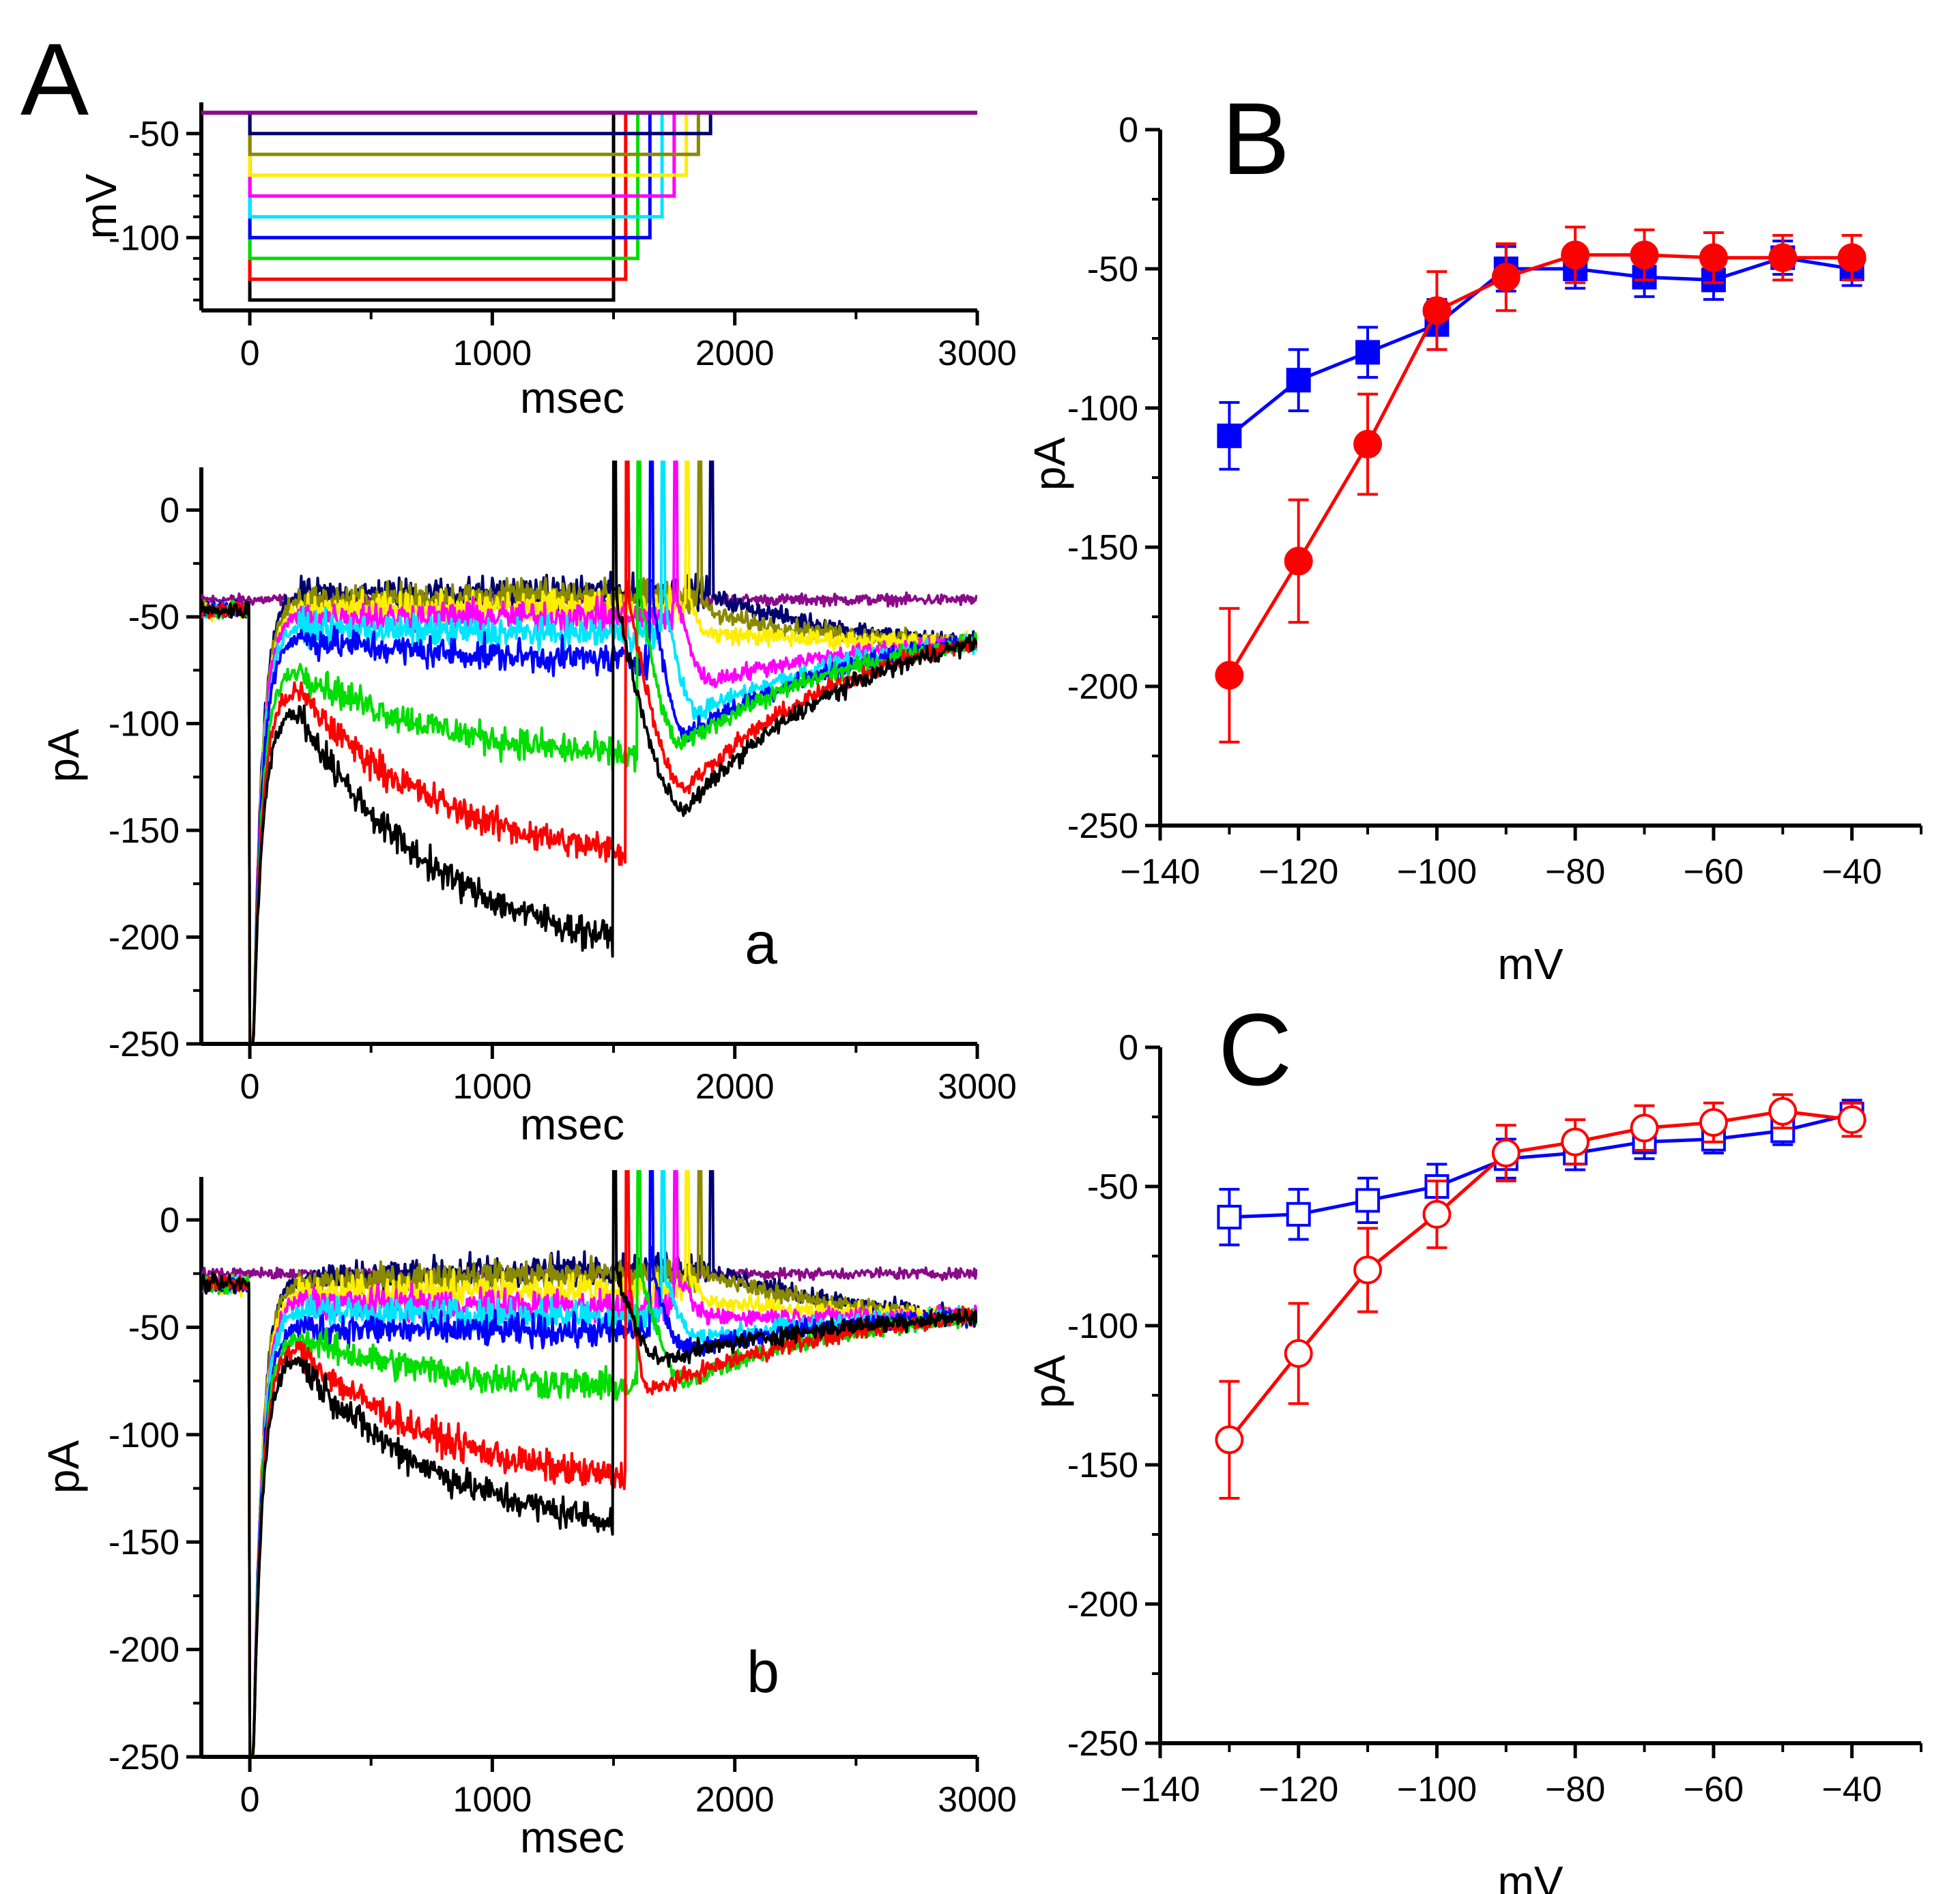  What do you see at coordinates (1575, 1789) in the screenshot?
I see `x-tick-label: −80` at bounding box center [1575, 1789].